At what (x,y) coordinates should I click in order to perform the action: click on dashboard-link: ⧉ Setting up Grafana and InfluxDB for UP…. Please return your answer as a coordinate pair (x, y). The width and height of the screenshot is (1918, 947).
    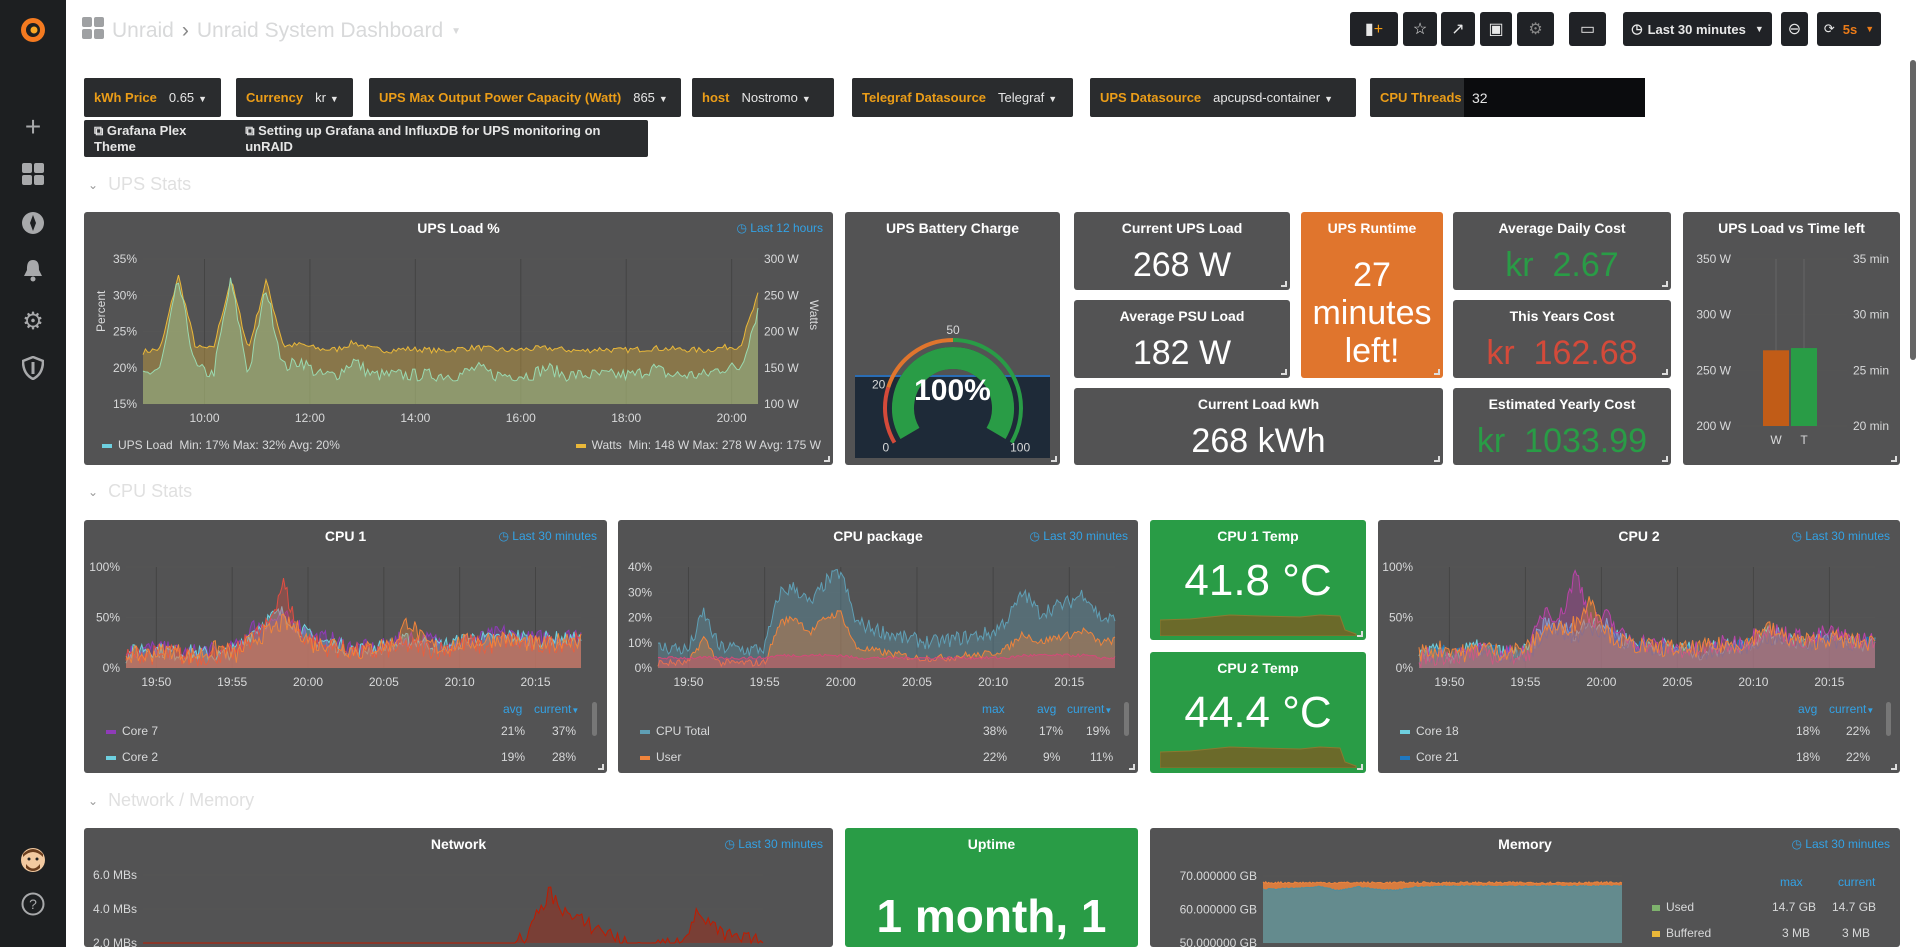
    Looking at the image, I should click on (423, 138).